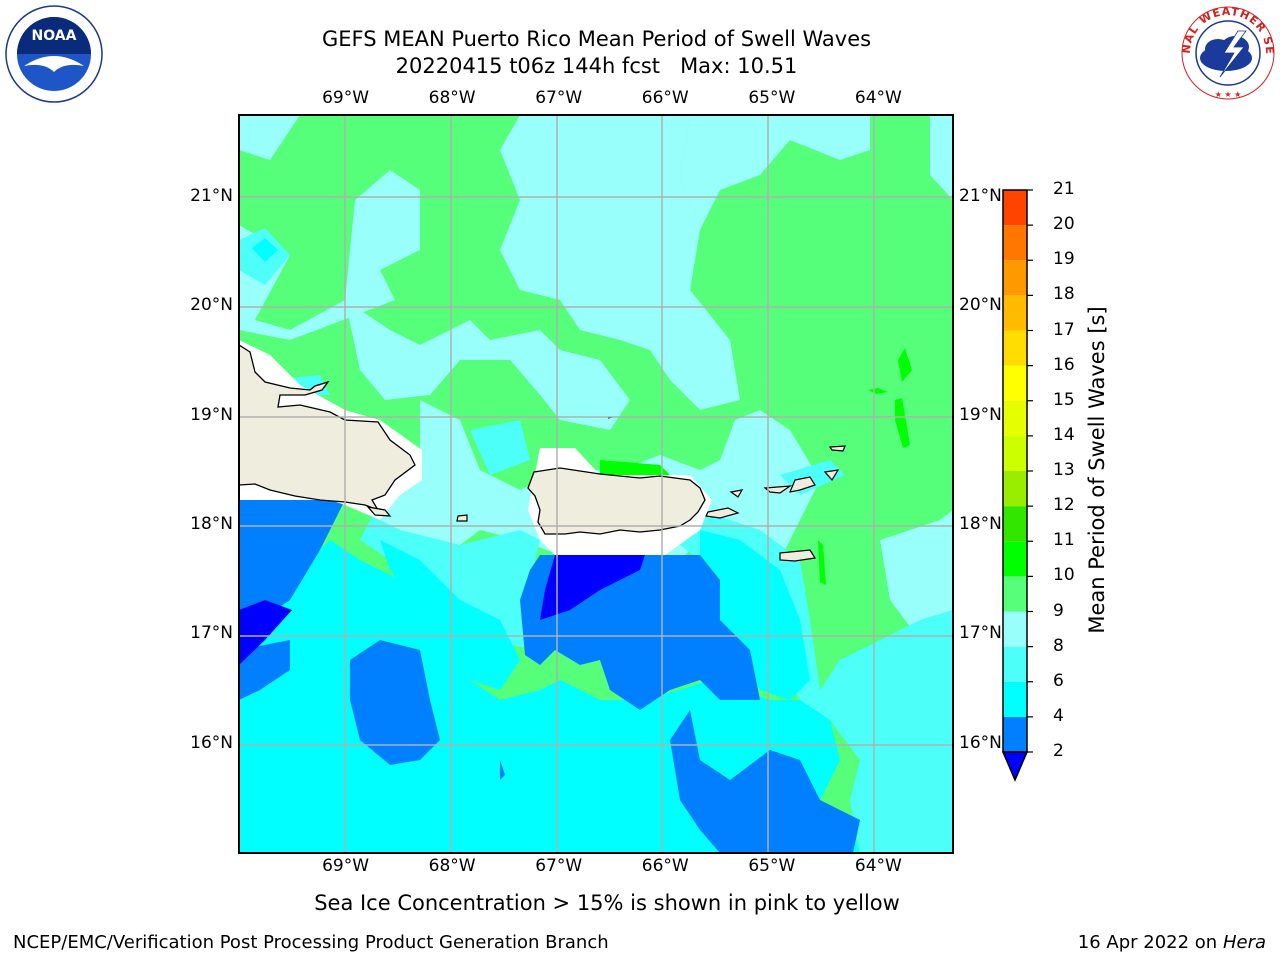 Image resolution: width=1280 pixels, height=960 pixels. Describe the element at coordinates (54, 54) in the screenshot. I see `noaa-logo: NOAA` at that location.